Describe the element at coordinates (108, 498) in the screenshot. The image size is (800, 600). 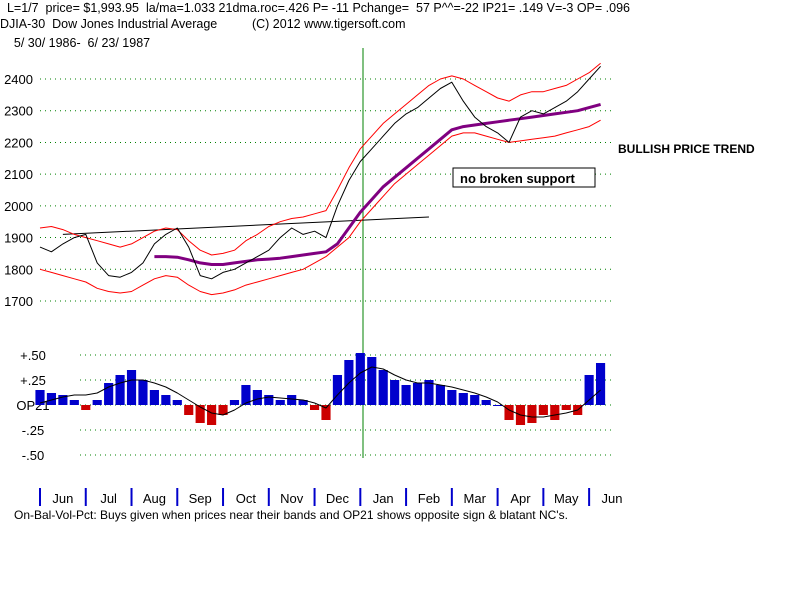
I see `month-tick-label: Jul` at that location.